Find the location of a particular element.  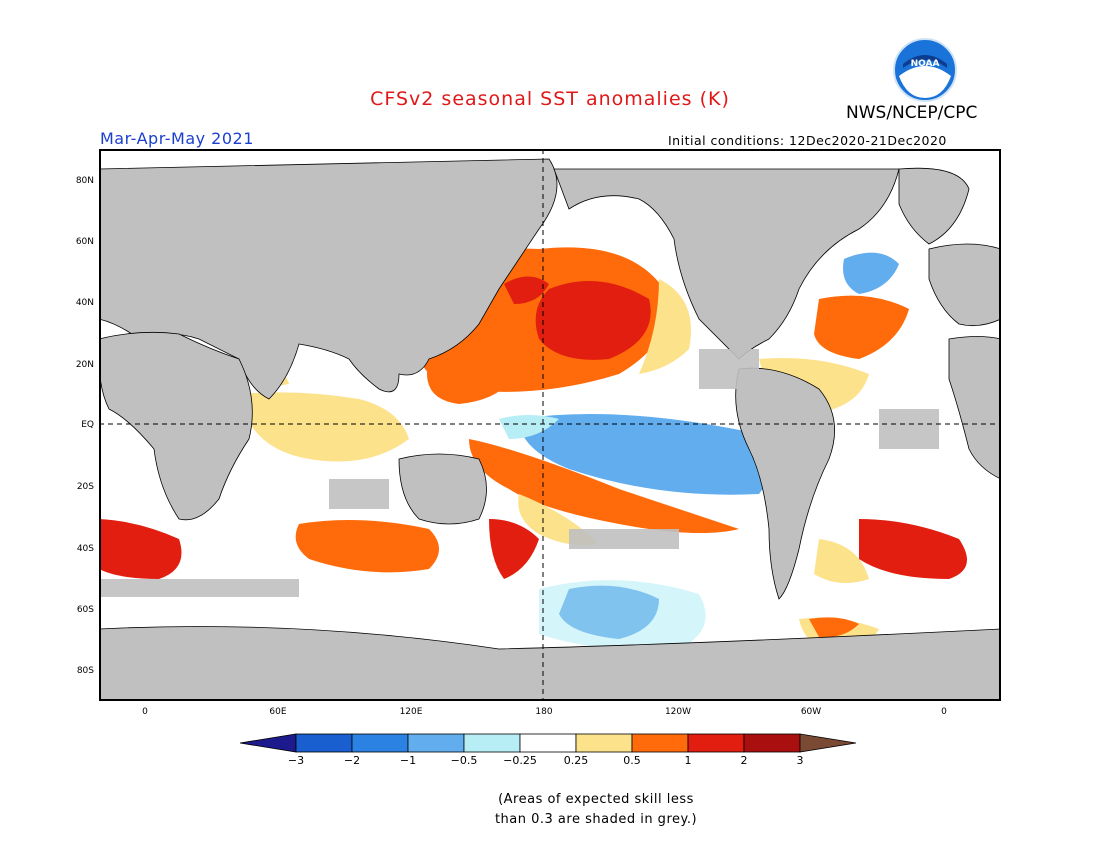

land-africa is located at coordinates (176, 426).